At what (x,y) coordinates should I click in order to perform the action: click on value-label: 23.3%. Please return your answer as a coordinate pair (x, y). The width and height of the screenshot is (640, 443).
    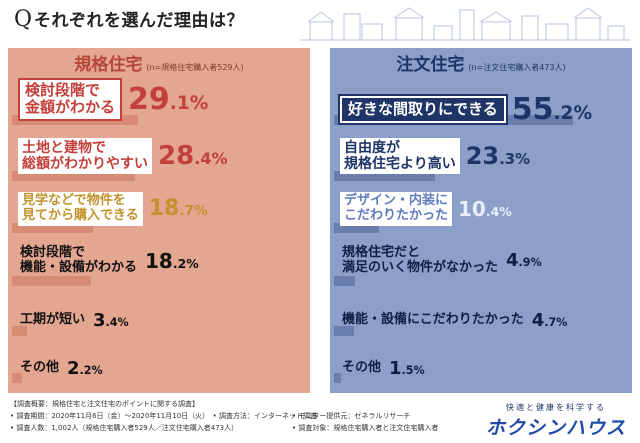
    Looking at the image, I should click on (498, 156).